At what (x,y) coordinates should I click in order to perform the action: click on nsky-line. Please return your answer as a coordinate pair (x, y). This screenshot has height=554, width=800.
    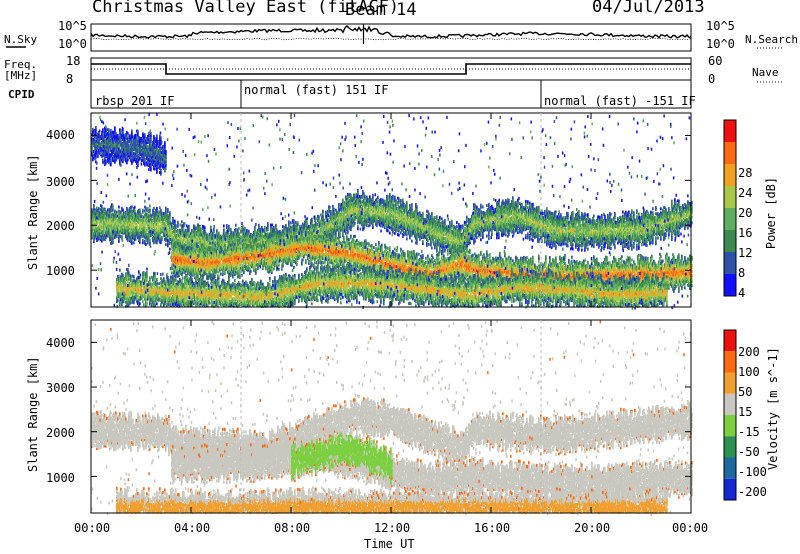
    Looking at the image, I should click on (391, 32).